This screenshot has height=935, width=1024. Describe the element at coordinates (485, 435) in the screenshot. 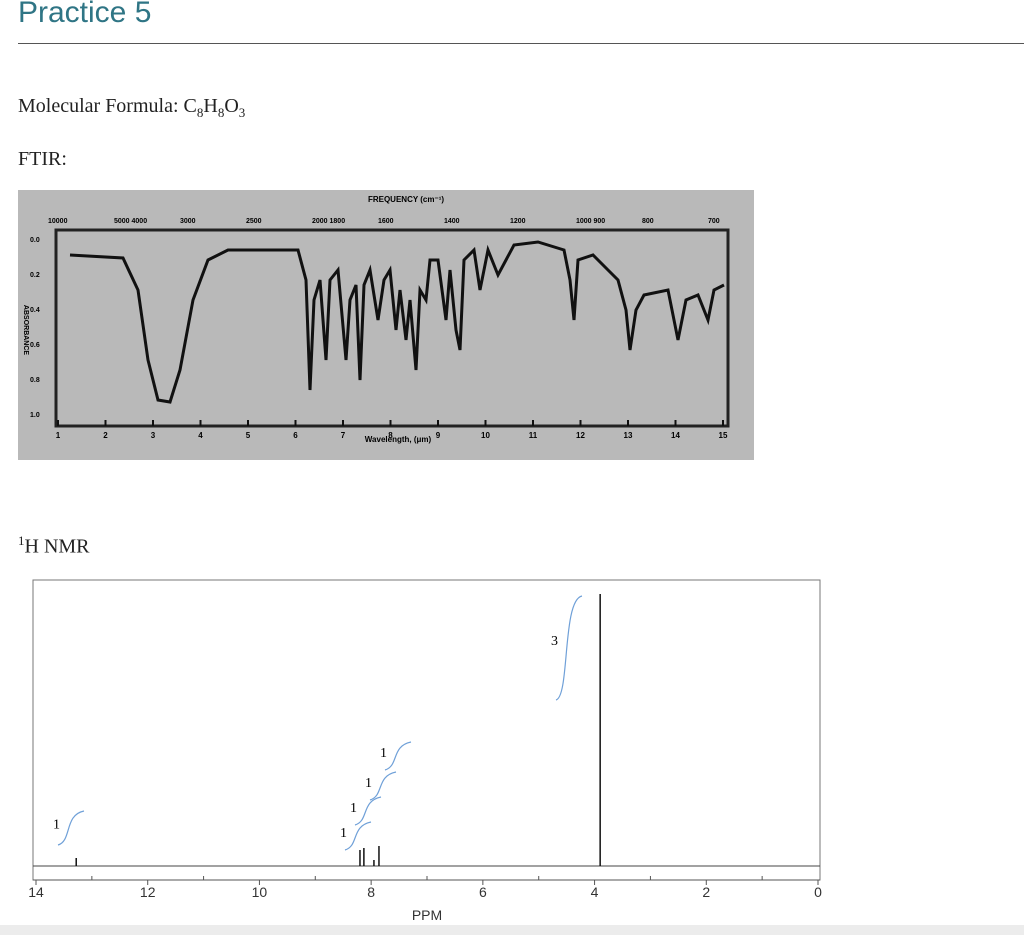

I see `wavelength-tick-label: 10` at that location.